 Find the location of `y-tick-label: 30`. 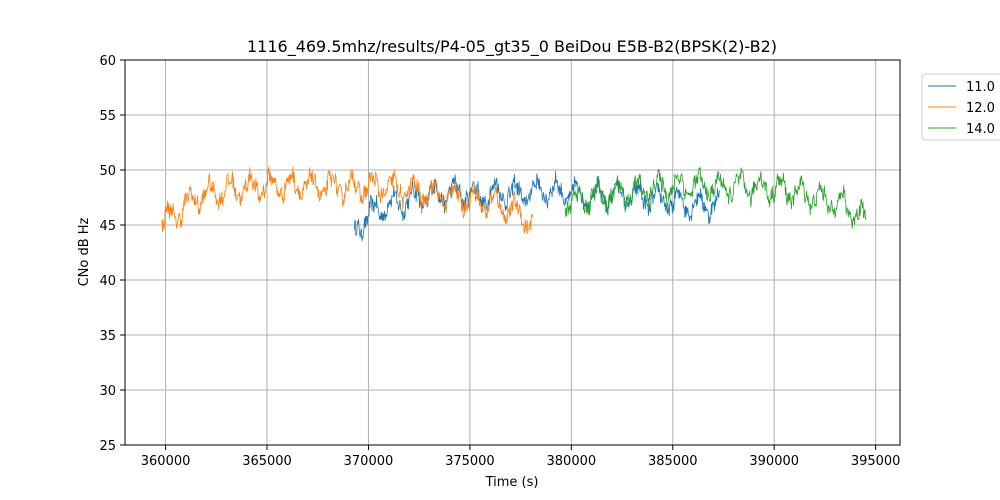

y-tick-label: 30 is located at coordinates (107, 391).